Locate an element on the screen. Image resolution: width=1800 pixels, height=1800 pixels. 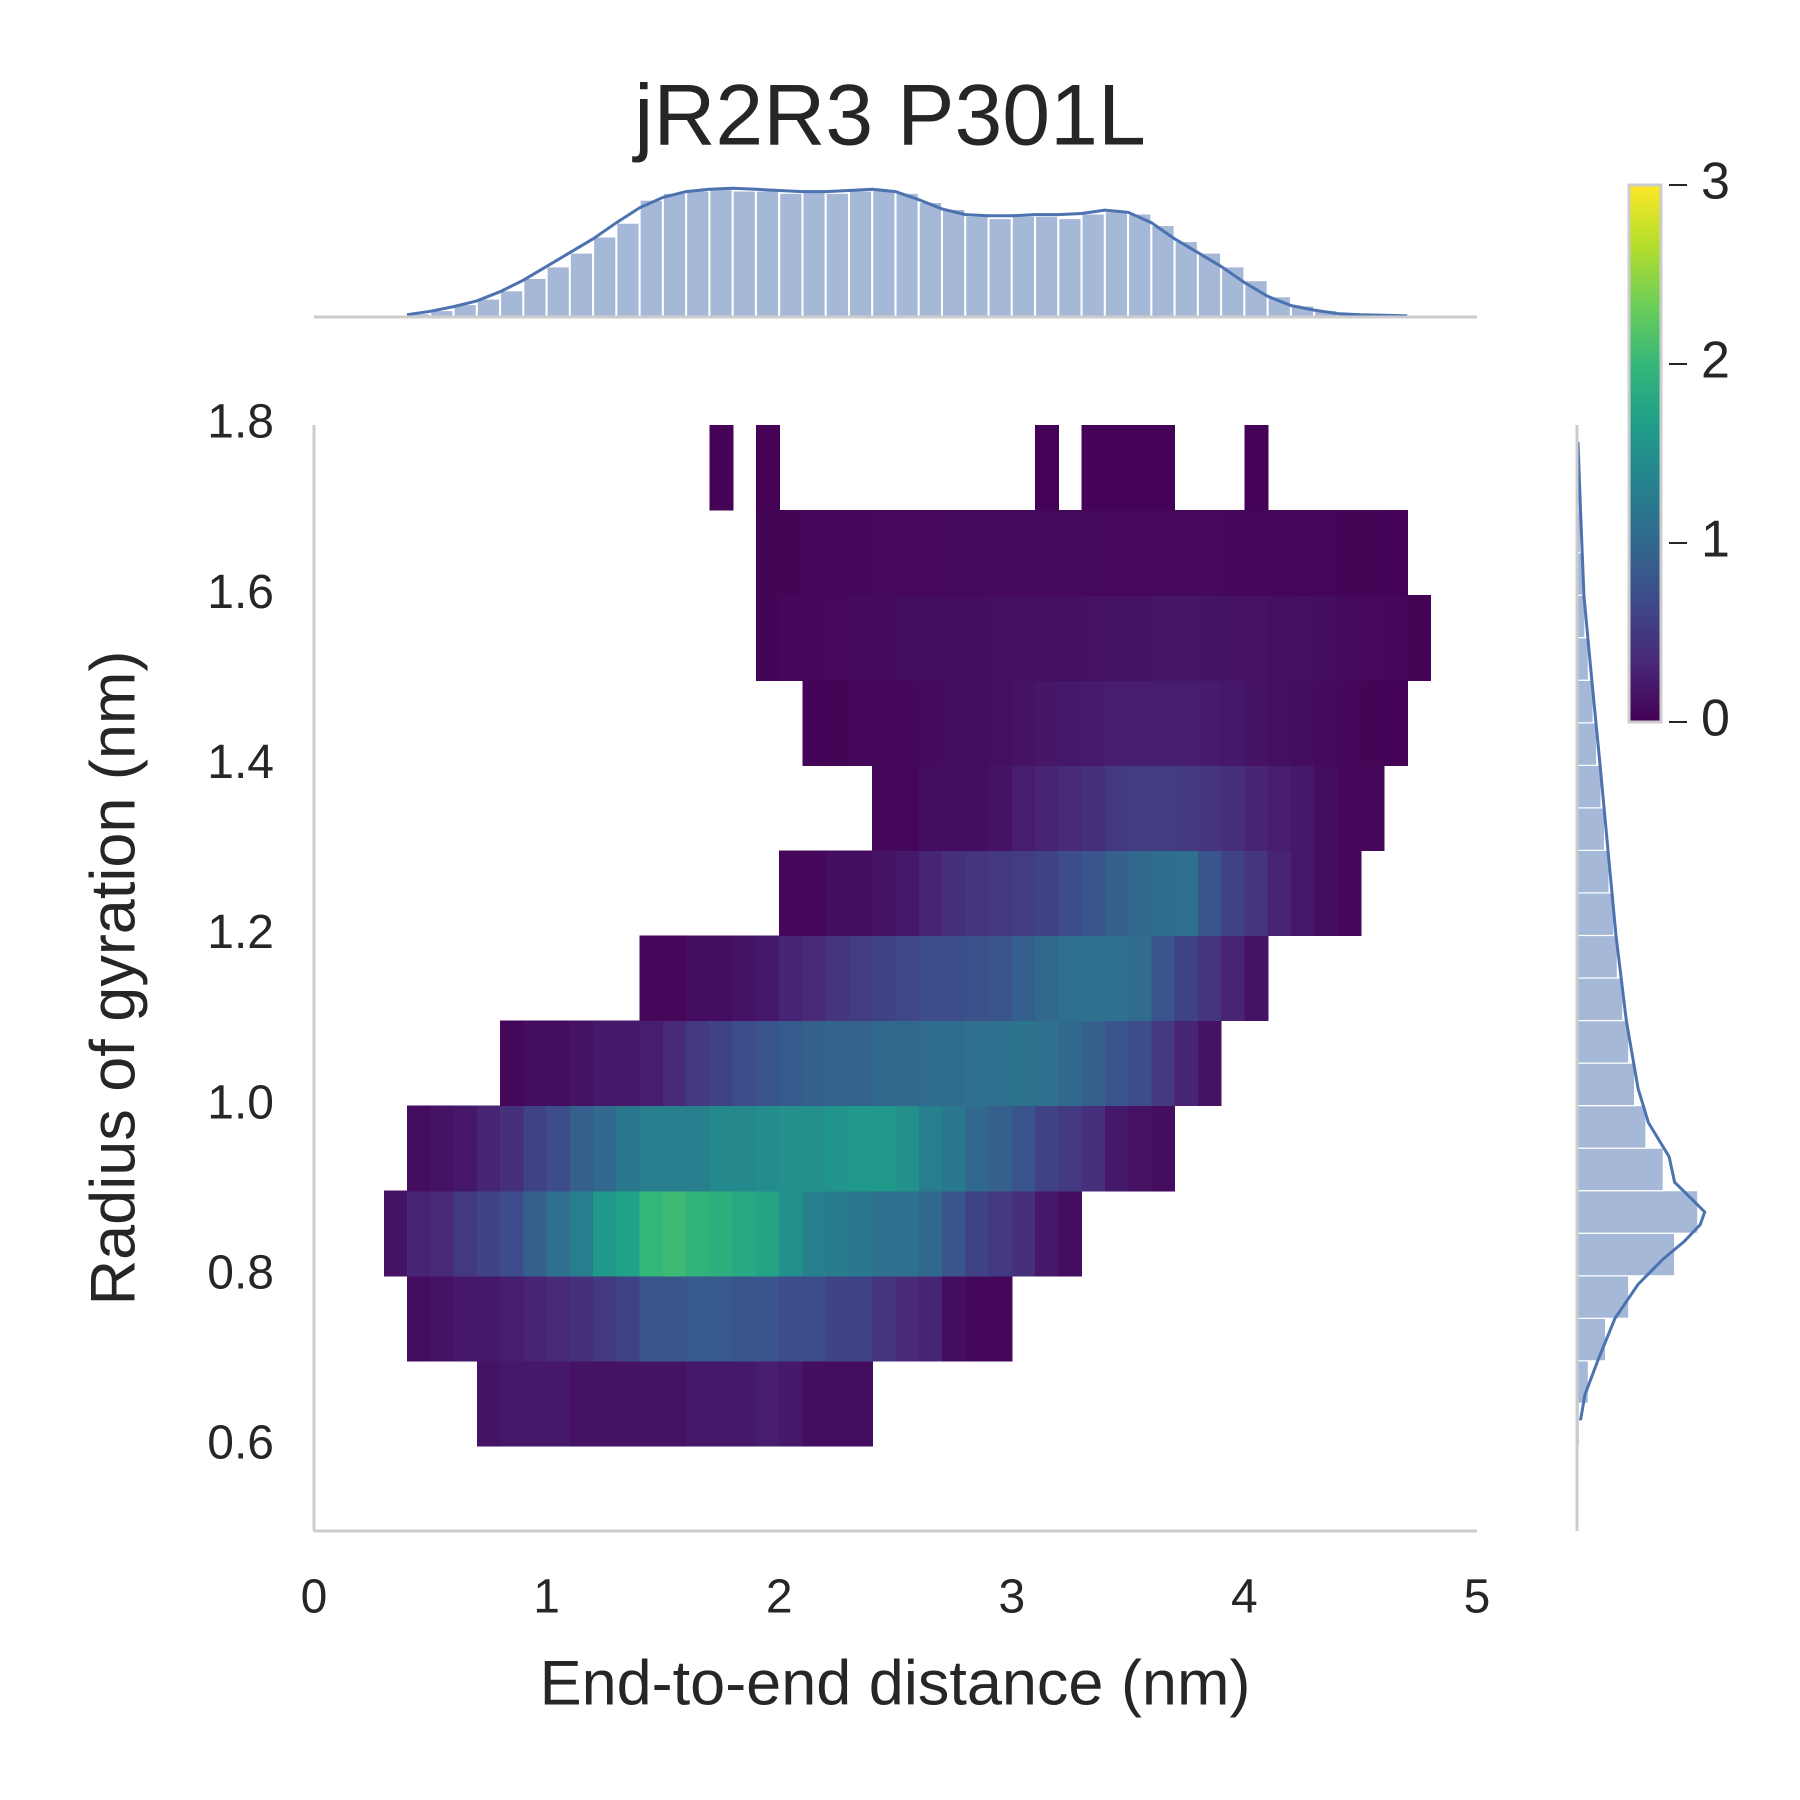
y-tick-label: 0.6 is located at coordinates (240, 1443).